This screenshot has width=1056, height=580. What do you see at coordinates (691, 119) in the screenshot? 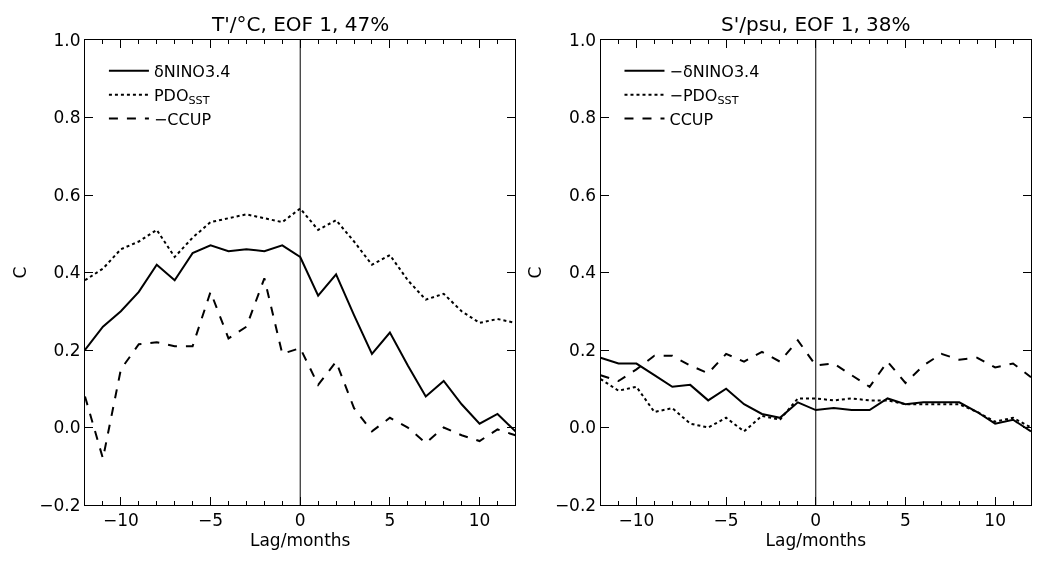
I see `legend-label: CCUP` at bounding box center [691, 119].